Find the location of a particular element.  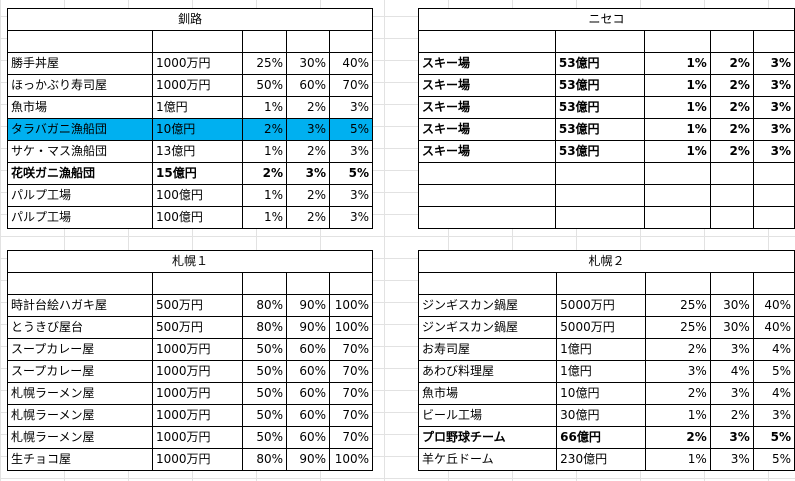

rate-cell-3: 70% is located at coordinates (351, 85).